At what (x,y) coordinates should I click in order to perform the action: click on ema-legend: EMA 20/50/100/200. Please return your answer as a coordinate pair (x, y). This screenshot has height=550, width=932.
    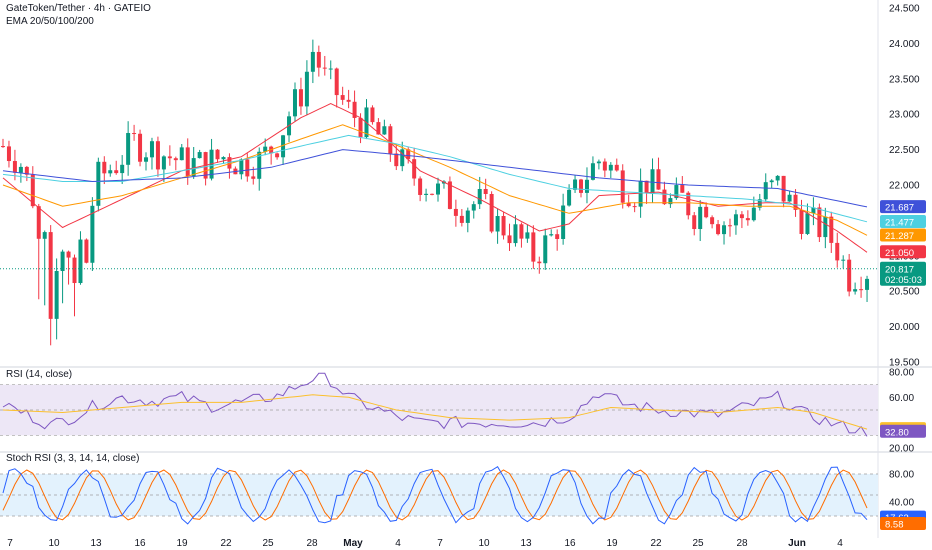
    Looking at the image, I should click on (50, 21).